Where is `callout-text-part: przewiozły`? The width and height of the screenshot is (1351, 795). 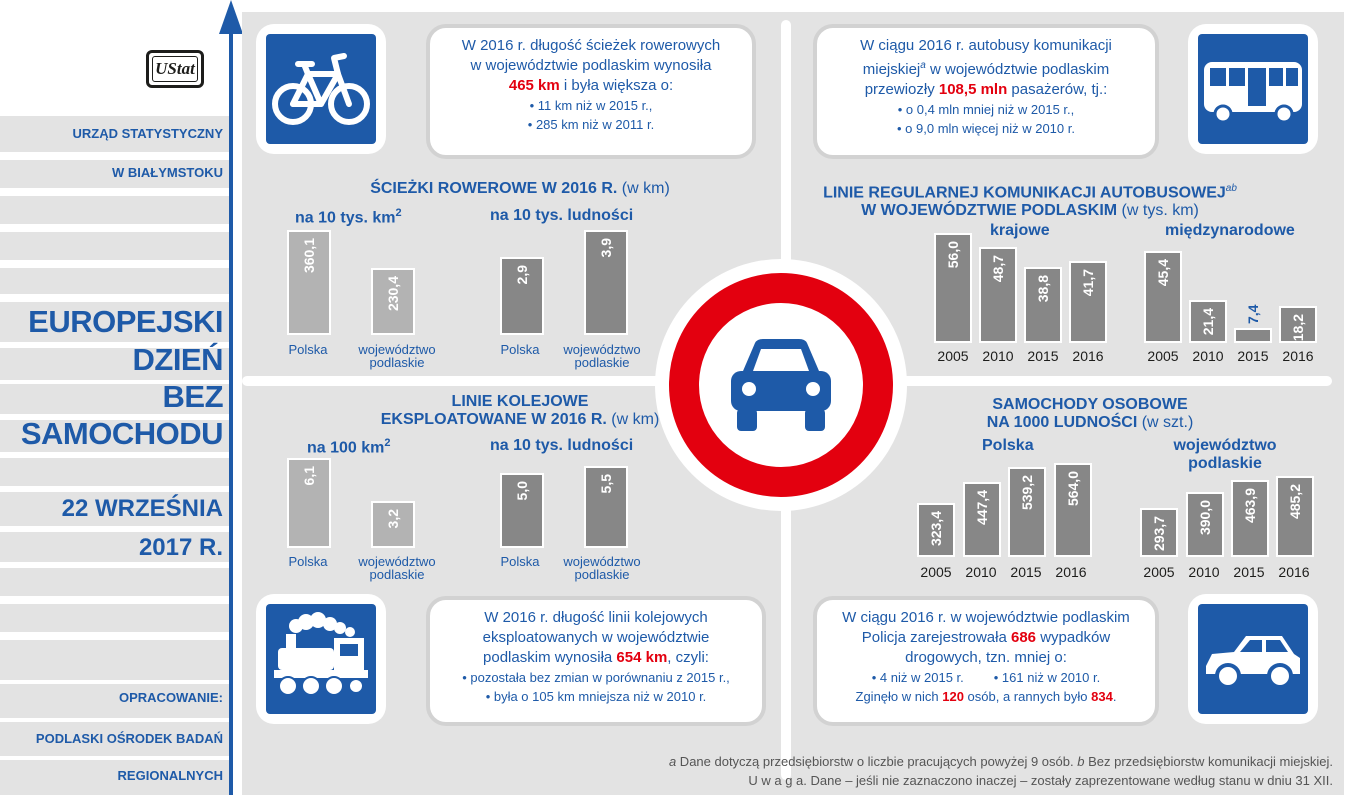
callout-text-part: przewiozły is located at coordinates (901, 89).